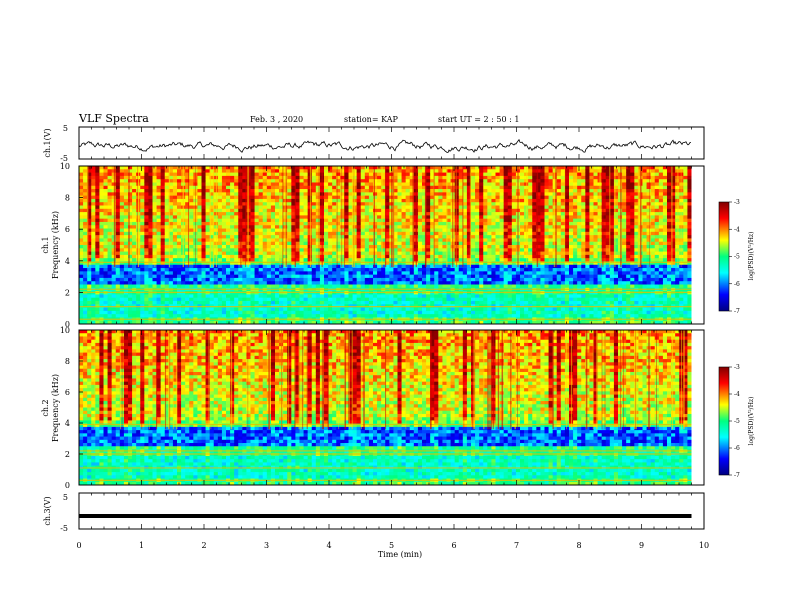 This screenshot has width=792, height=612. I want to click on date-label: Feb. 3 , 2020, so click(277, 119).